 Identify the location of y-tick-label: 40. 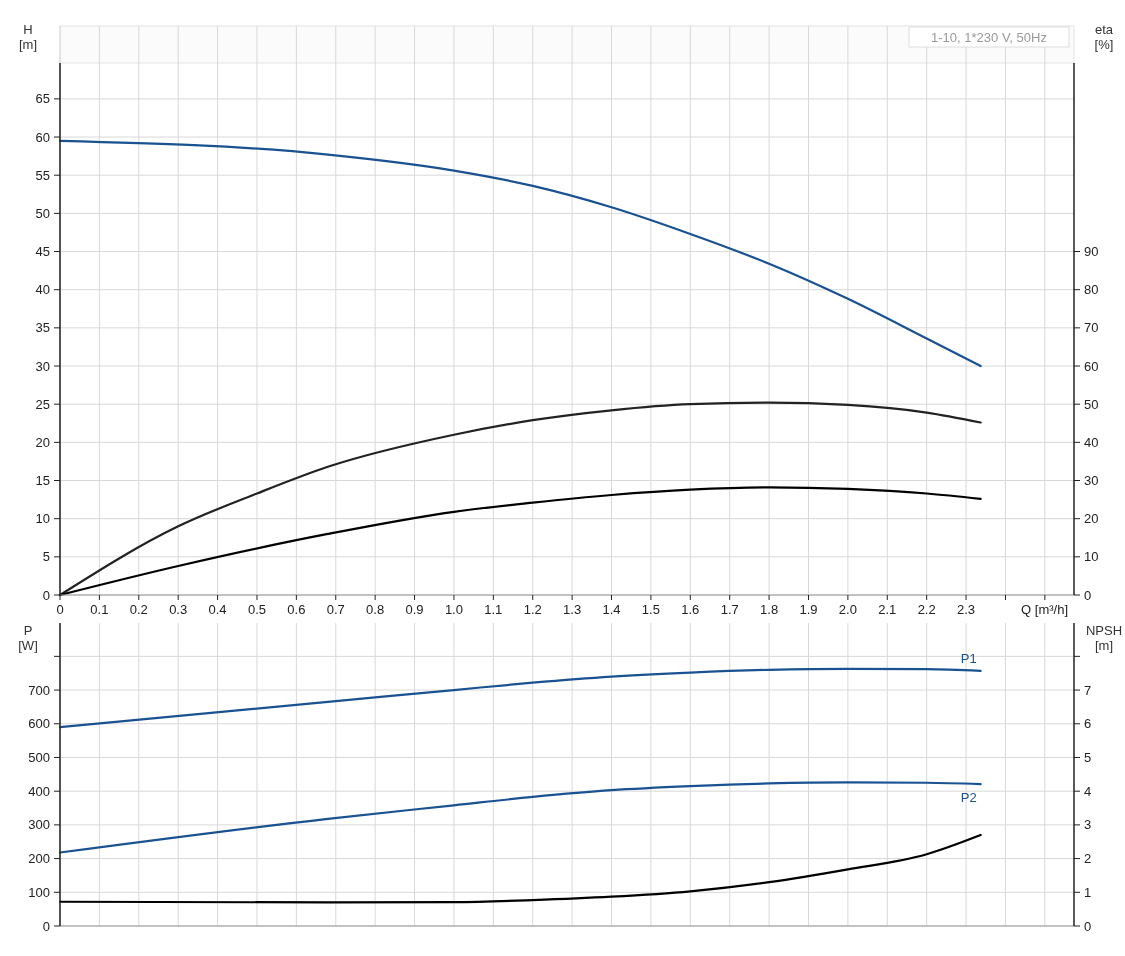
(42, 290).